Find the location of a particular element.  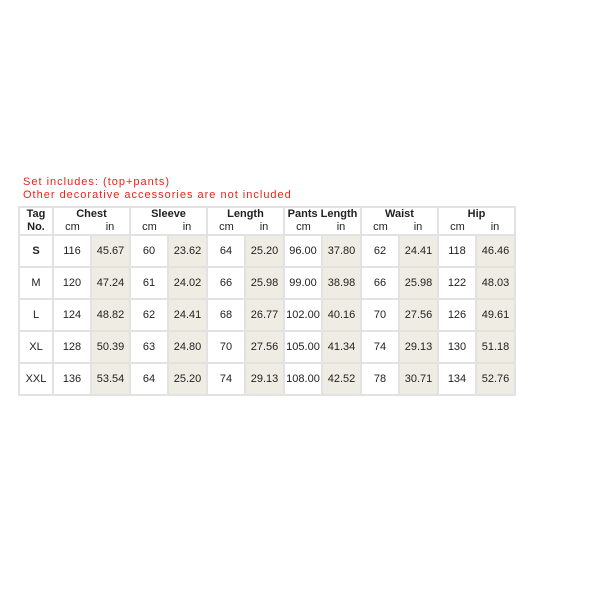

group-header-hip: Hip is located at coordinates (476, 213).